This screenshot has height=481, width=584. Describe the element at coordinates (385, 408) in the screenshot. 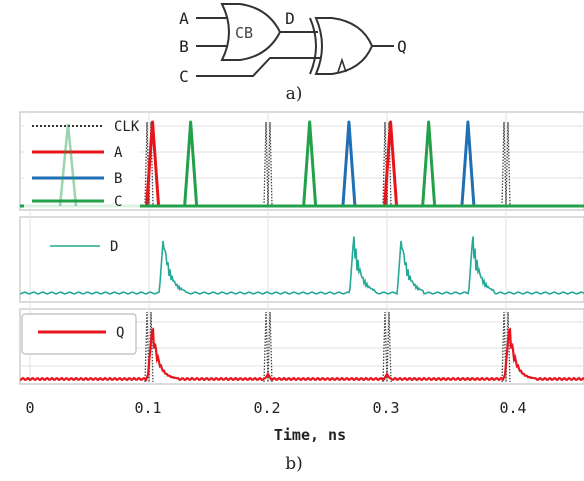

I see `x-tick-3: 0.3` at that location.